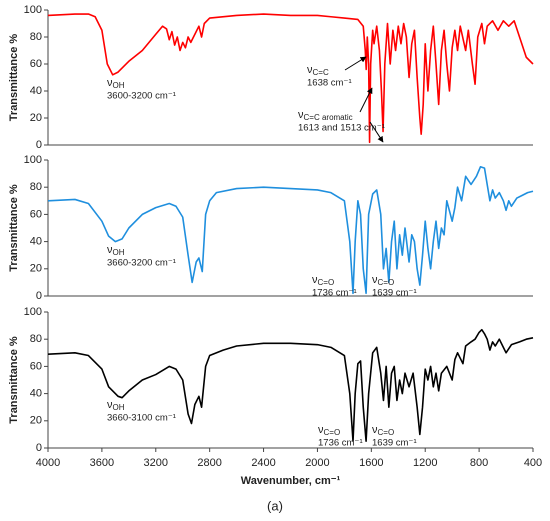 The height and width of the screenshot is (521, 550). What do you see at coordinates (317, 463) in the screenshot?
I see `x-tick-label: 2000` at bounding box center [317, 463].